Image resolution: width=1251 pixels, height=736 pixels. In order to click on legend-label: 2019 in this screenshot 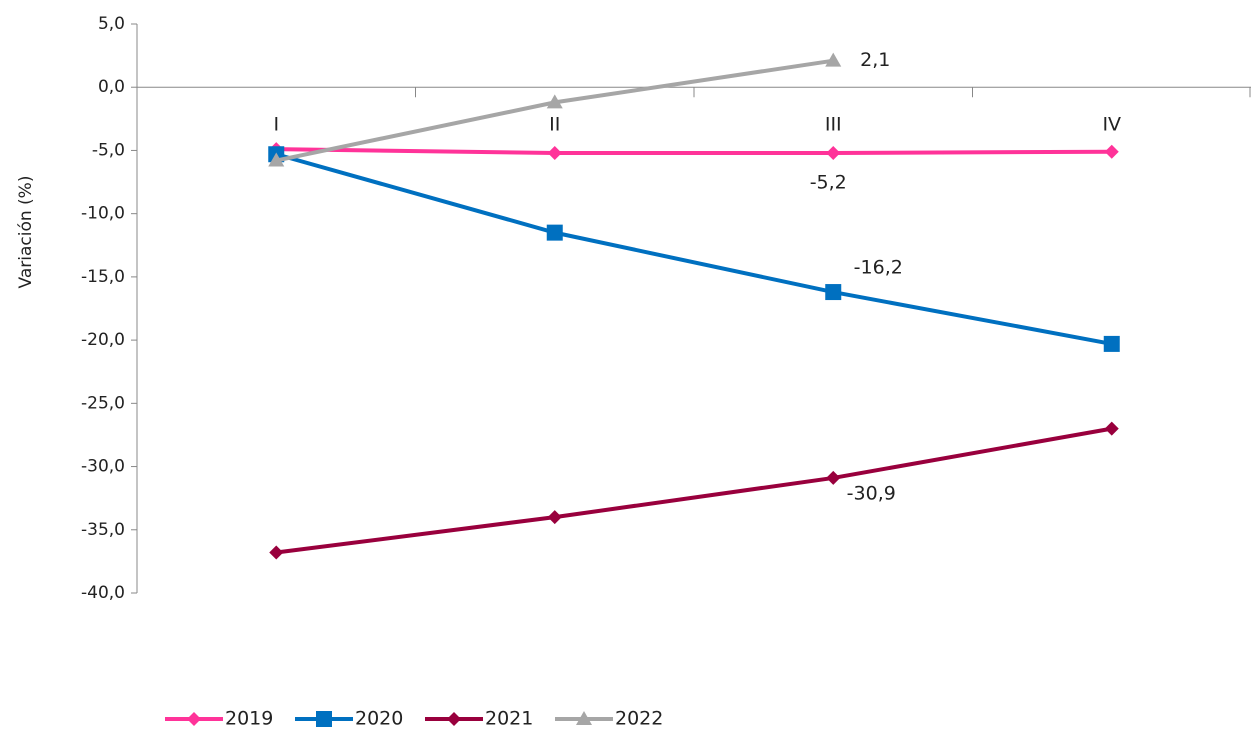, I will do `click(249, 719)`.